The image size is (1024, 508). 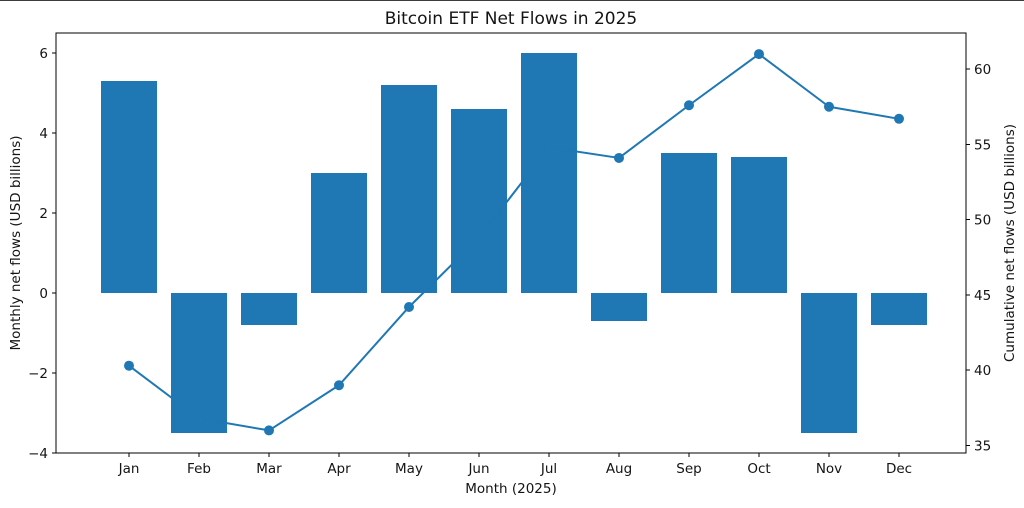 What do you see at coordinates (982, 221) in the screenshot?
I see `right-tick-label: 50` at bounding box center [982, 221].